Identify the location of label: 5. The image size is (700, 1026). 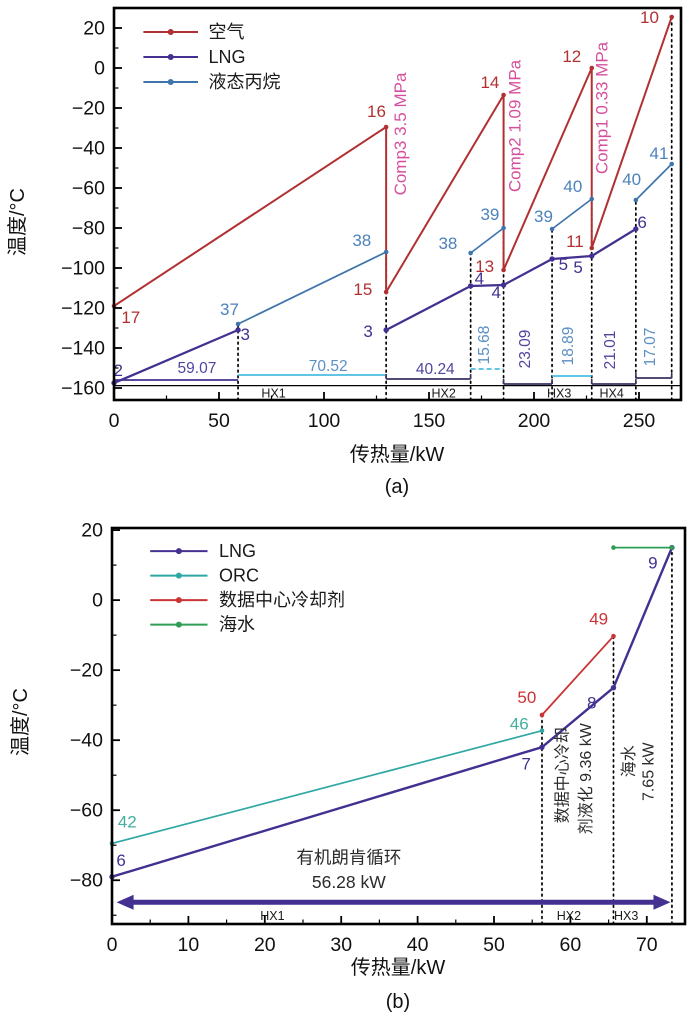
(563, 264).